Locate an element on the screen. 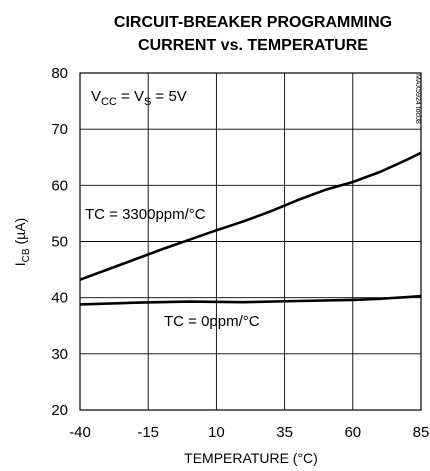 The image size is (430, 471). x-tick-label: 60 is located at coordinates (352, 432).